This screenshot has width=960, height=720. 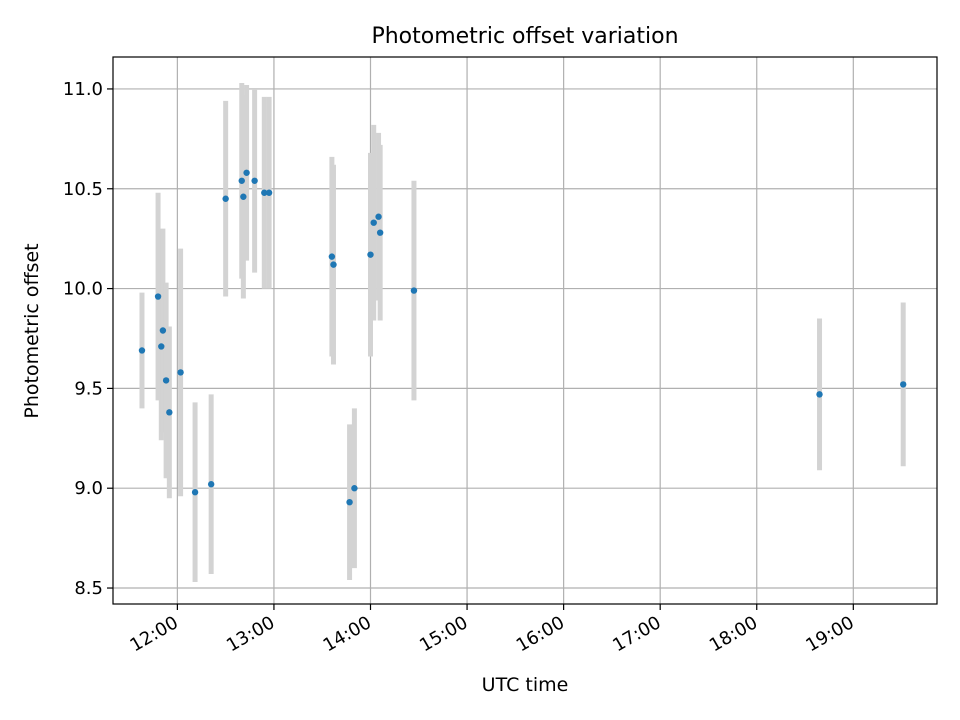 What do you see at coordinates (88, 388) in the screenshot?
I see `y-tick-label: 9.5` at bounding box center [88, 388].